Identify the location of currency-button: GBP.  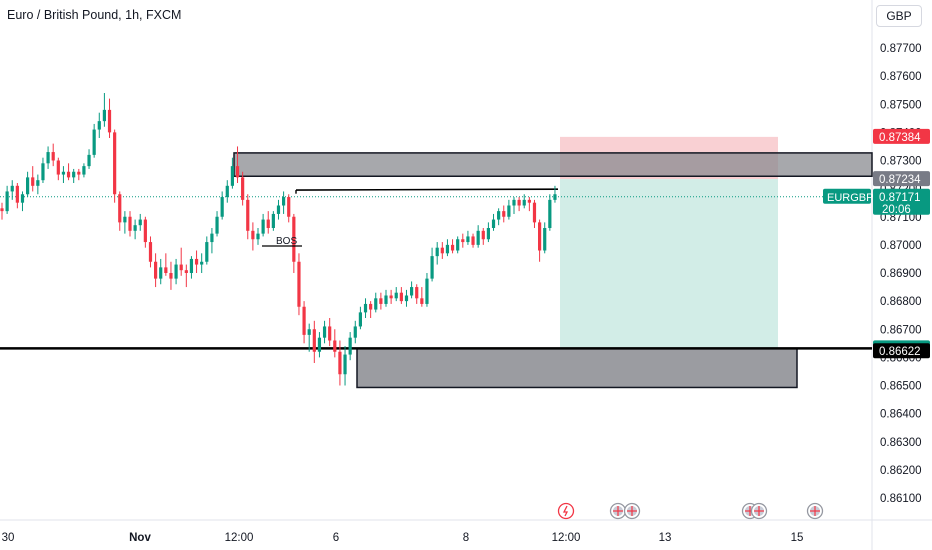
(899, 16).